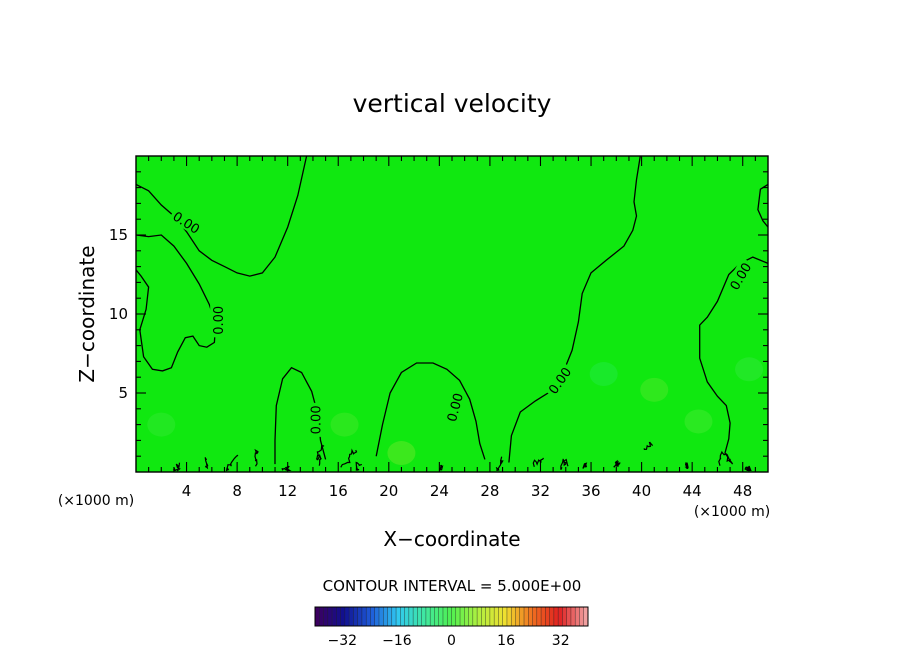  Describe the element at coordinates (343, 641) in the screenshot. I see `colorbar-tick-label: −32` at that location.